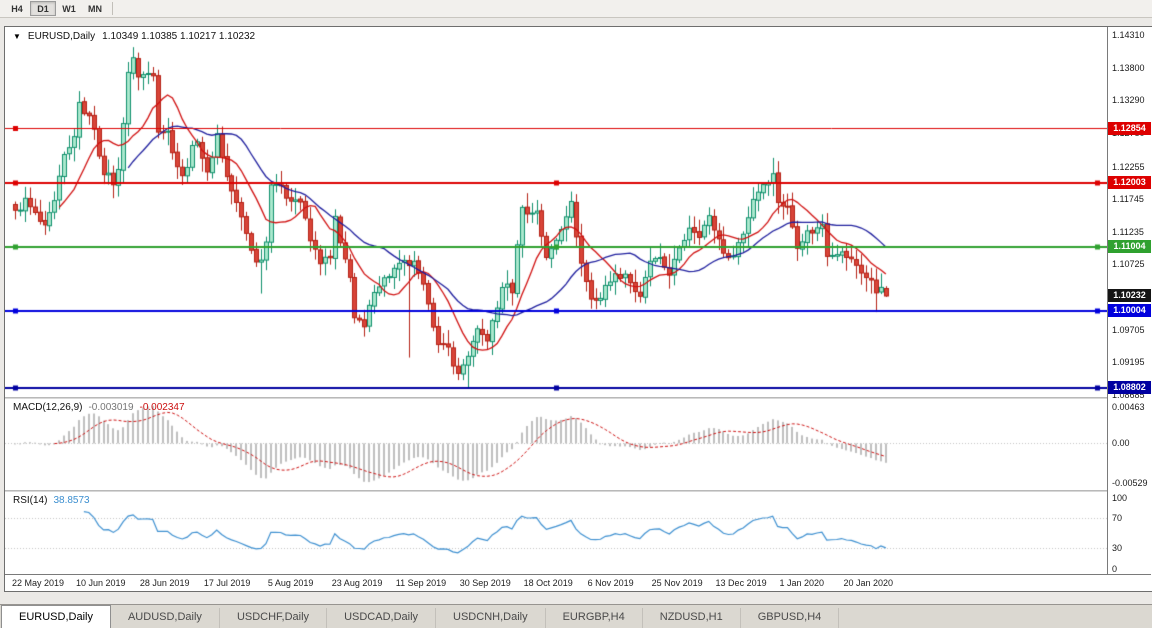 The width and height of the screenshot is (1152, 628). I want to click on date-label: 23 Aug 2019, so click(357, 583).